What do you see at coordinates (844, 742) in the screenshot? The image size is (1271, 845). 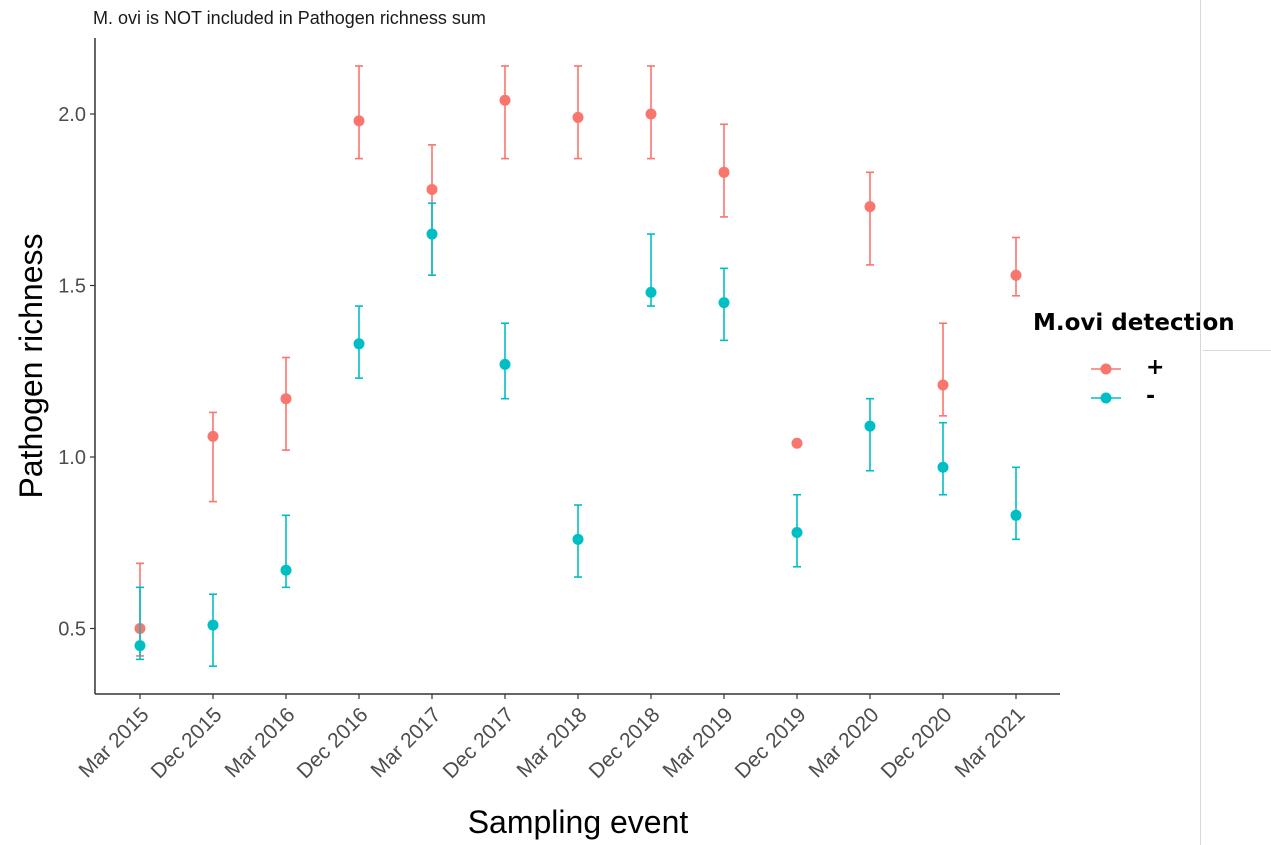 I see `x-tick-label: Mar 2020` at bounding box center [844, 742].